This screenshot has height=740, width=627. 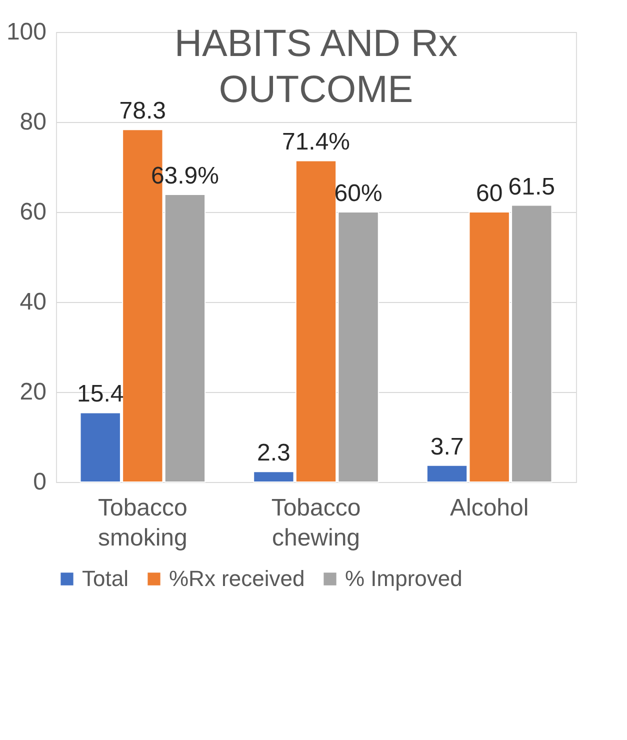 I want to click on y-tick-label: 0, so click(x=39, y=482).